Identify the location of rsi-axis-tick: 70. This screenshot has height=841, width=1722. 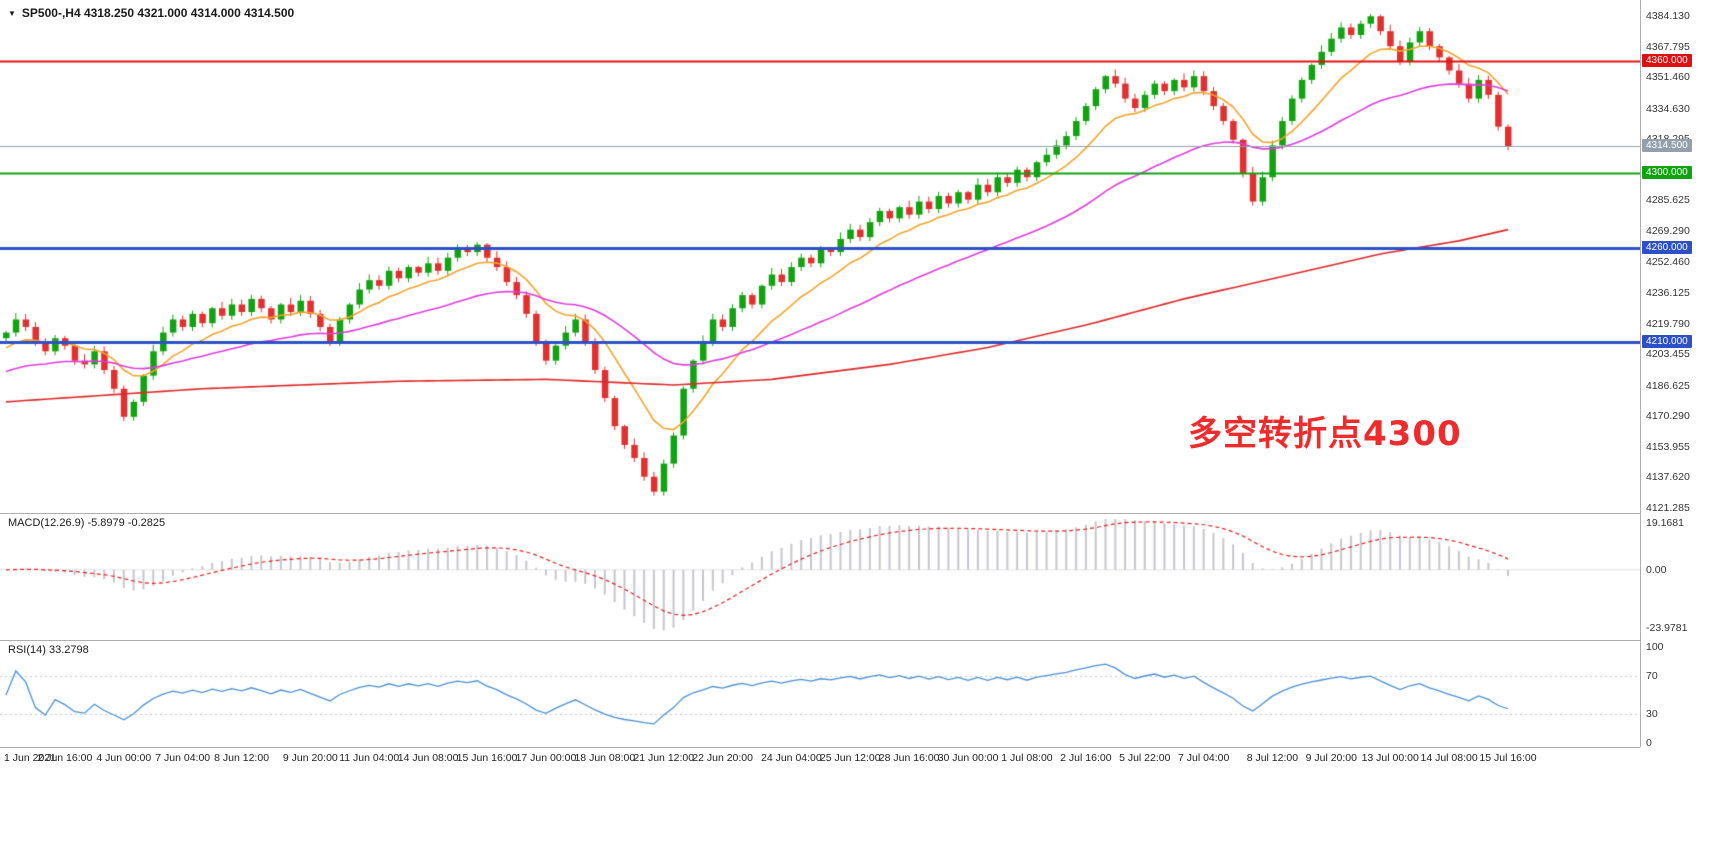
(1652, 675).